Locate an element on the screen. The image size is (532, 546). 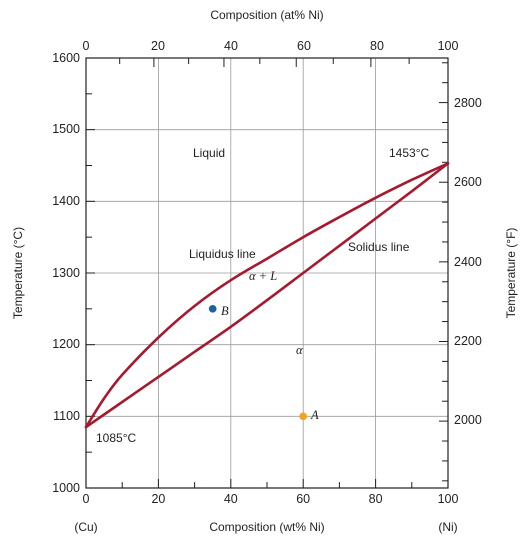
endpoint-label-ni: (Ni) is located at coordinates (447, 527).